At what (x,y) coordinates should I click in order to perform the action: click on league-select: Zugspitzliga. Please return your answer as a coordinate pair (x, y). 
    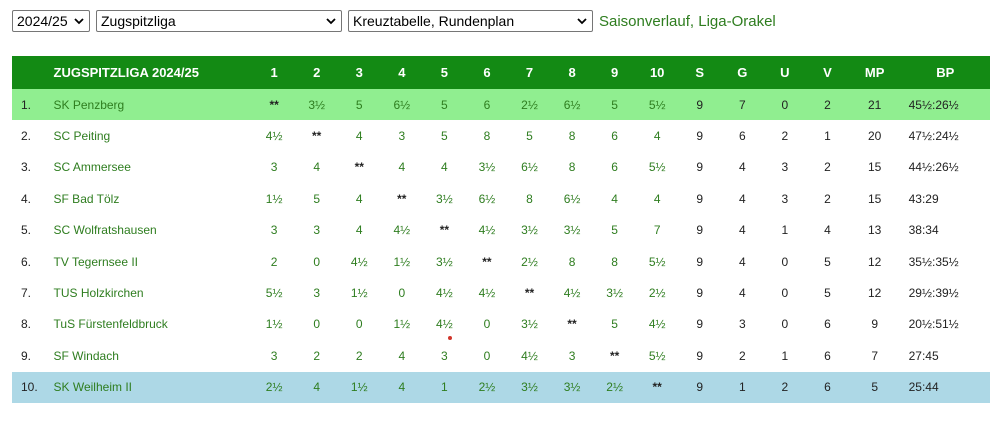
    Looking at the image, I should click on (219, 21).